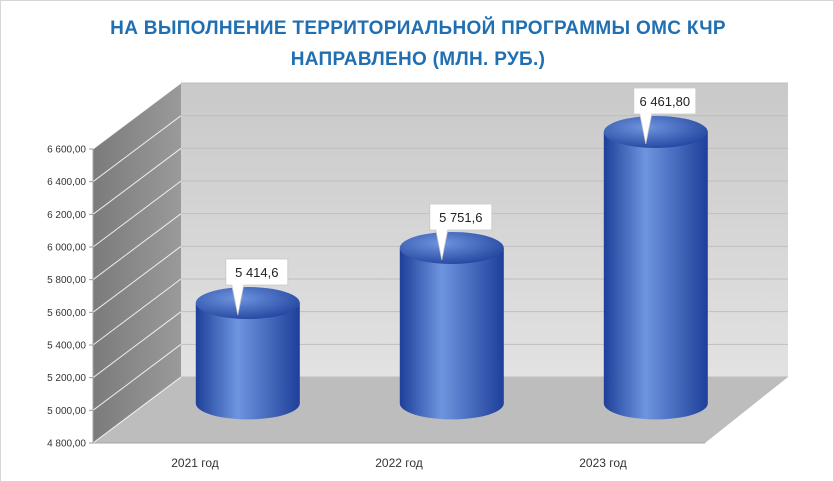 The height and width of the screenshot is (482, 834). I want to click on data-label-callout: 6 461,80, so click(665, 116).